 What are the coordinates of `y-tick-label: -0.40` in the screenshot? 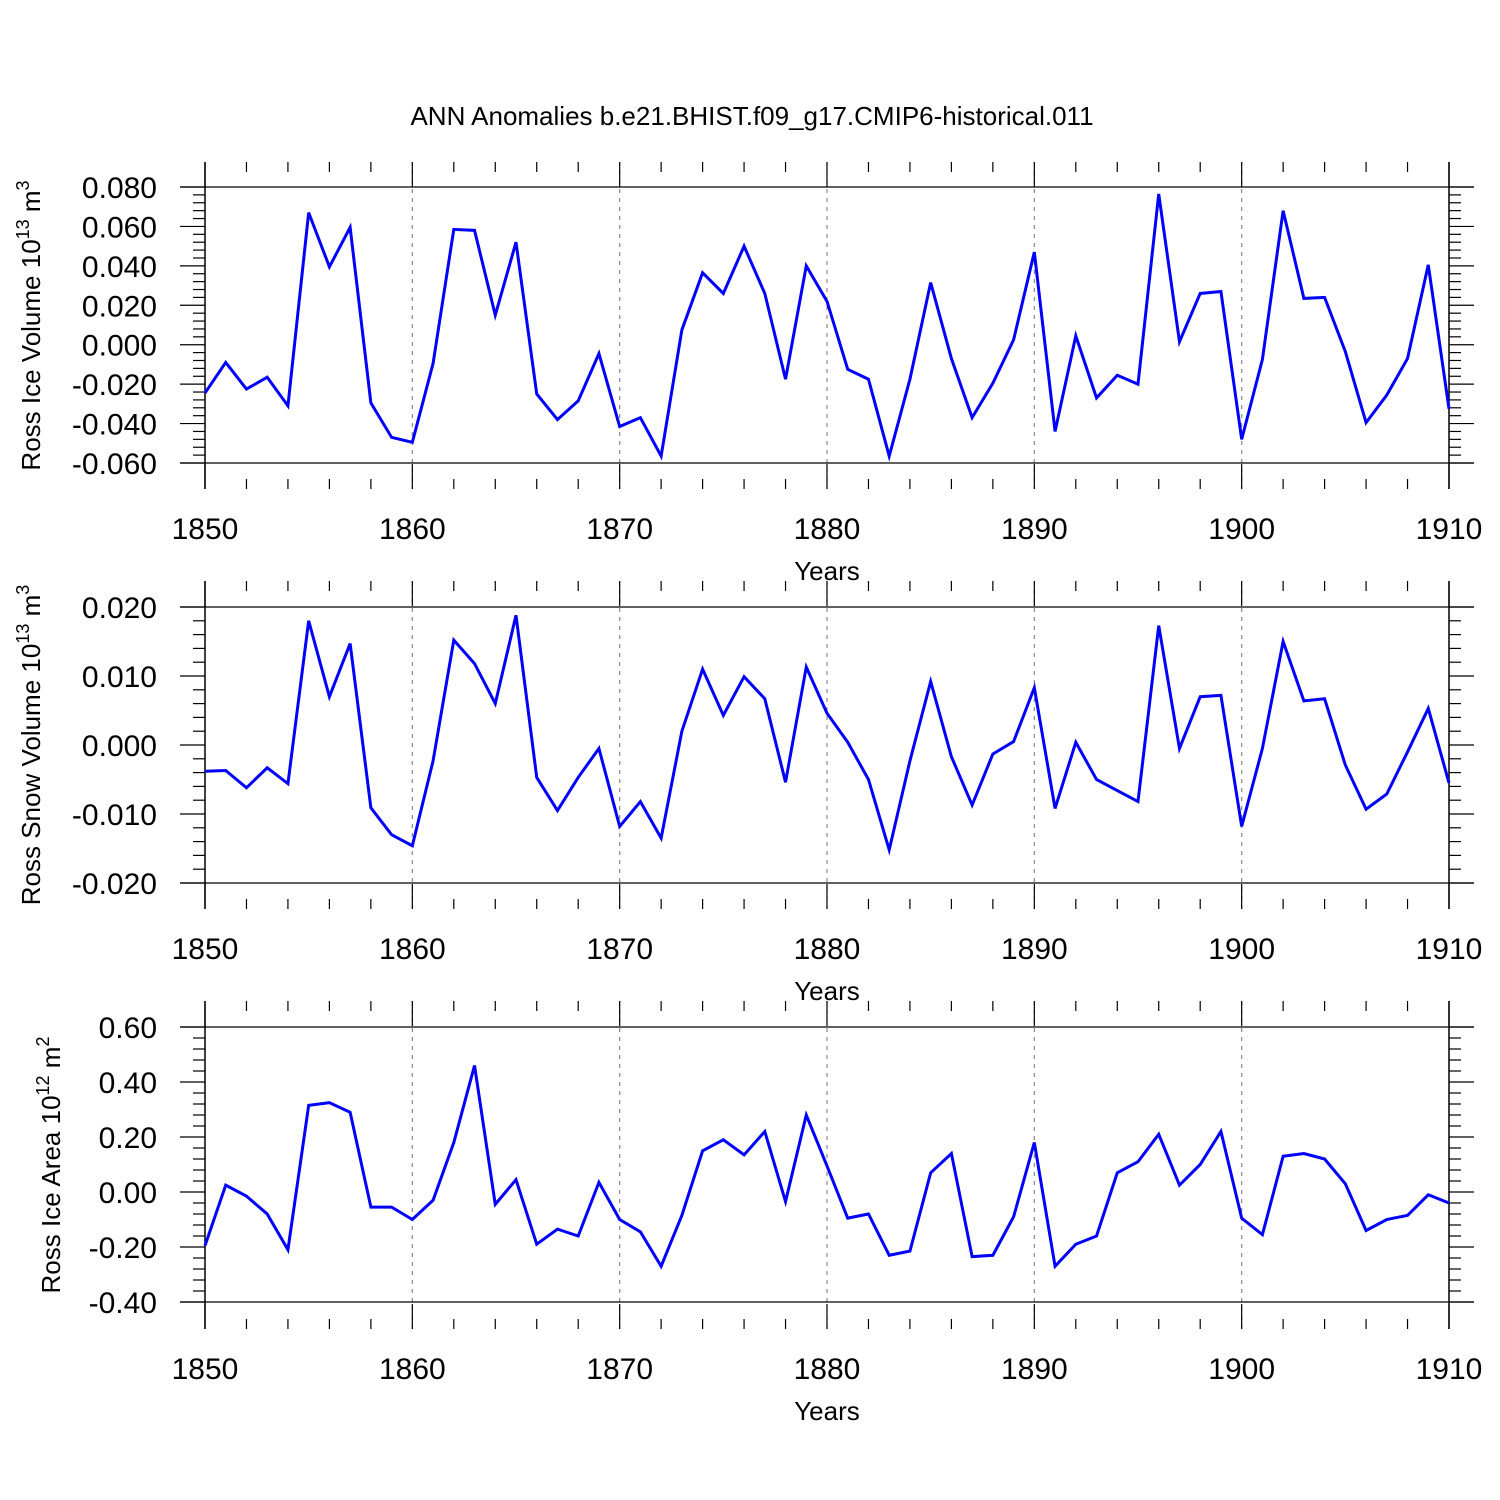 It's located at (123, 1303).